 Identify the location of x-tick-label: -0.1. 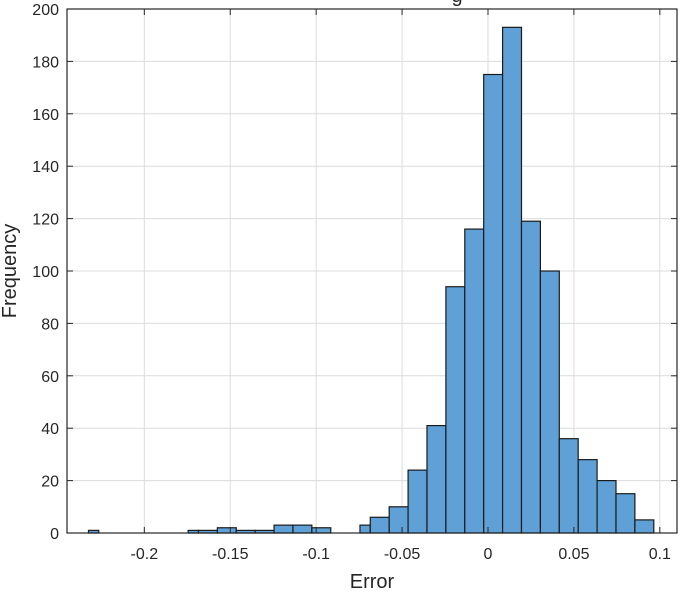
(316, 554).